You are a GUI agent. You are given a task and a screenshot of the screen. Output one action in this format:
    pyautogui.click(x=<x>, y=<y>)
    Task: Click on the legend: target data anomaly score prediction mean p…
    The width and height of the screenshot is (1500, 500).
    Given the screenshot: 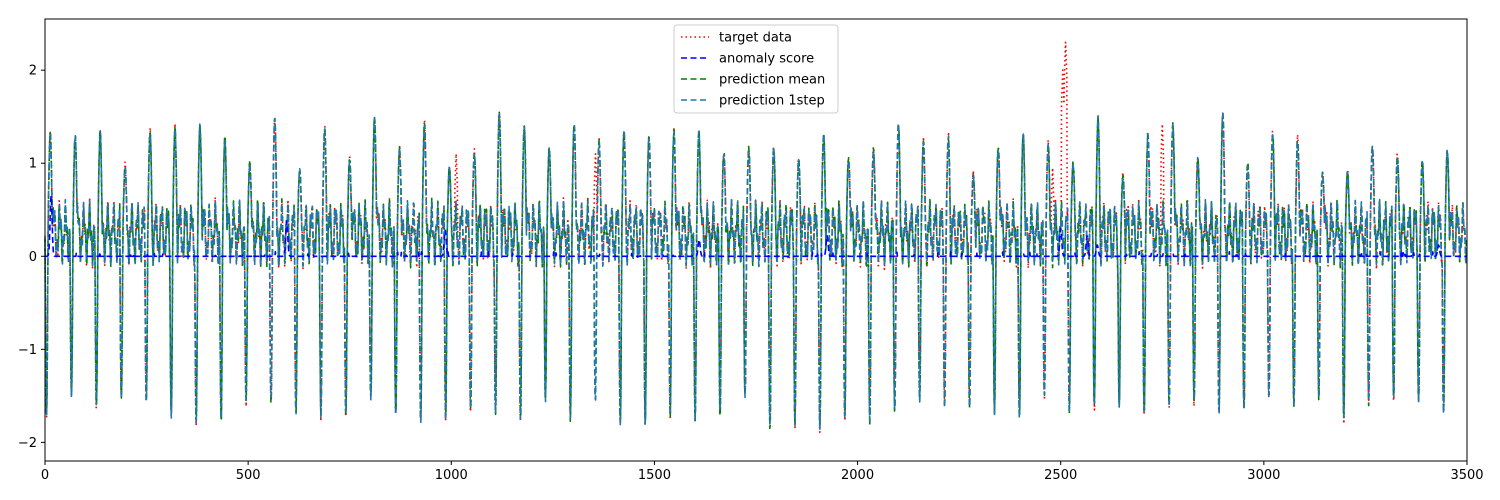 What is the action you would take?
    pyautogui.click(x=756, y=69)
    